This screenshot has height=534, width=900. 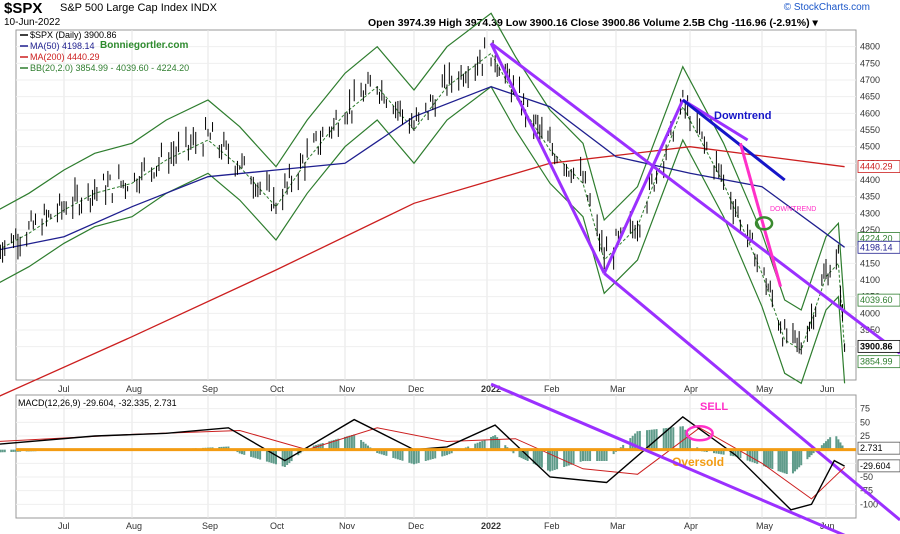 I want to click on price-y-tick-label: 4300, so click(x=870, y=213).